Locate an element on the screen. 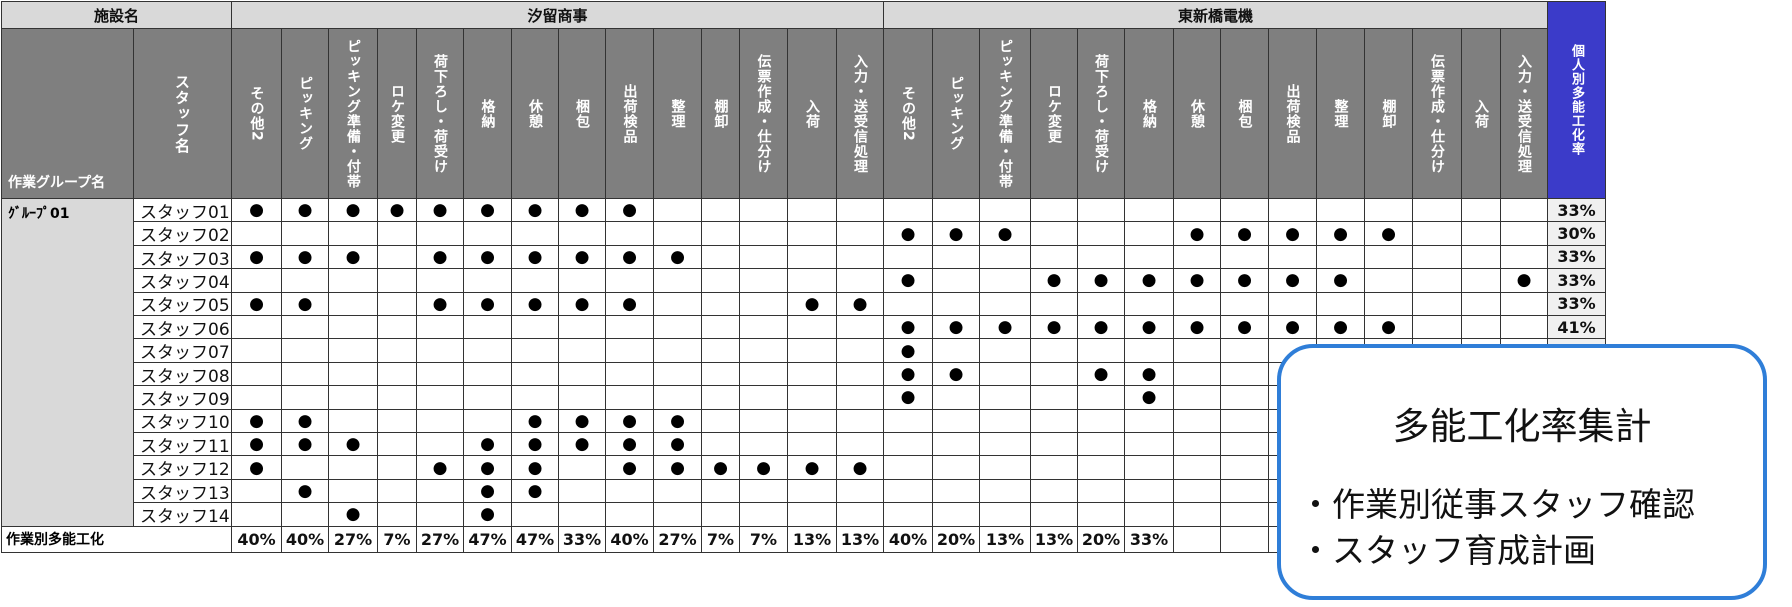  task-header: 整理 is located at coordinates (678, 114).